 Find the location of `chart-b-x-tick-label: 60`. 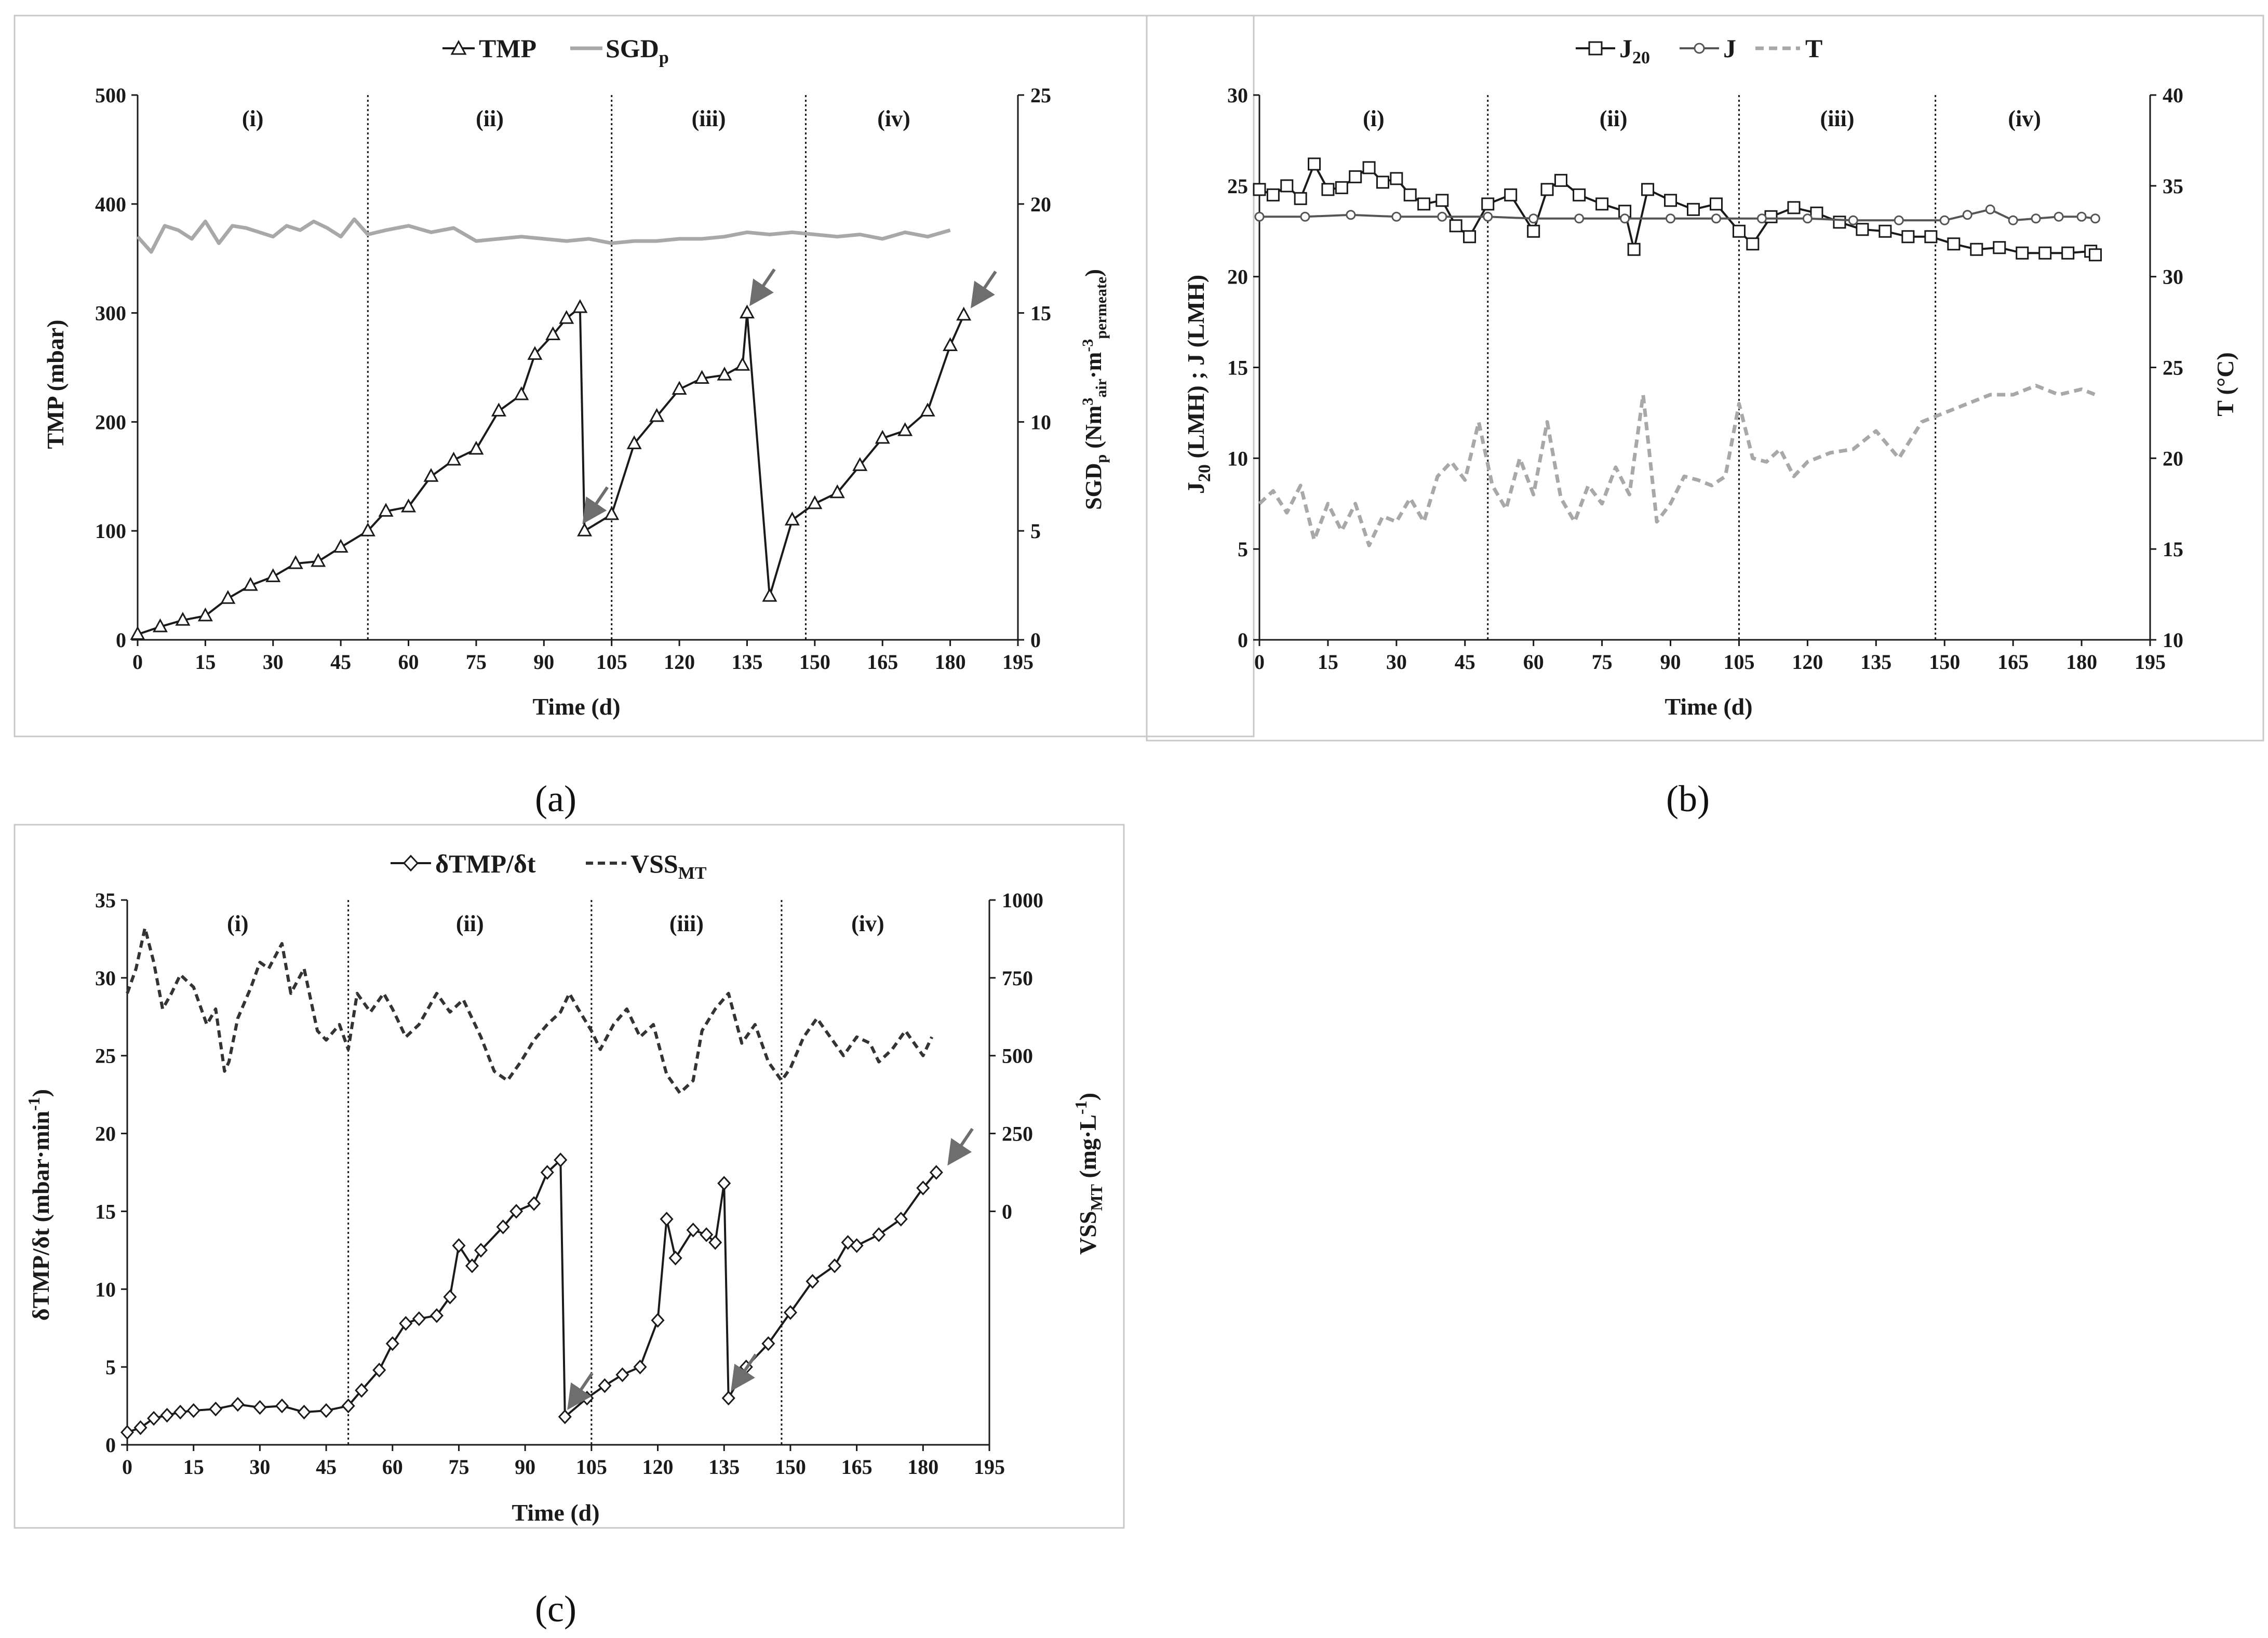

chart-b-x-tick-label: 60 is located at coordinates (1533, 662).